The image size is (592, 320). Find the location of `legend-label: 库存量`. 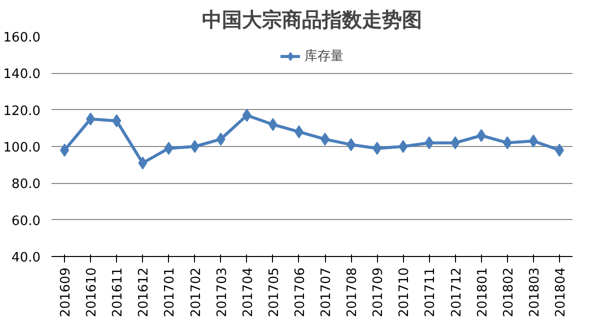

legend-label: 库存量 is located at coordinates (324, 56).